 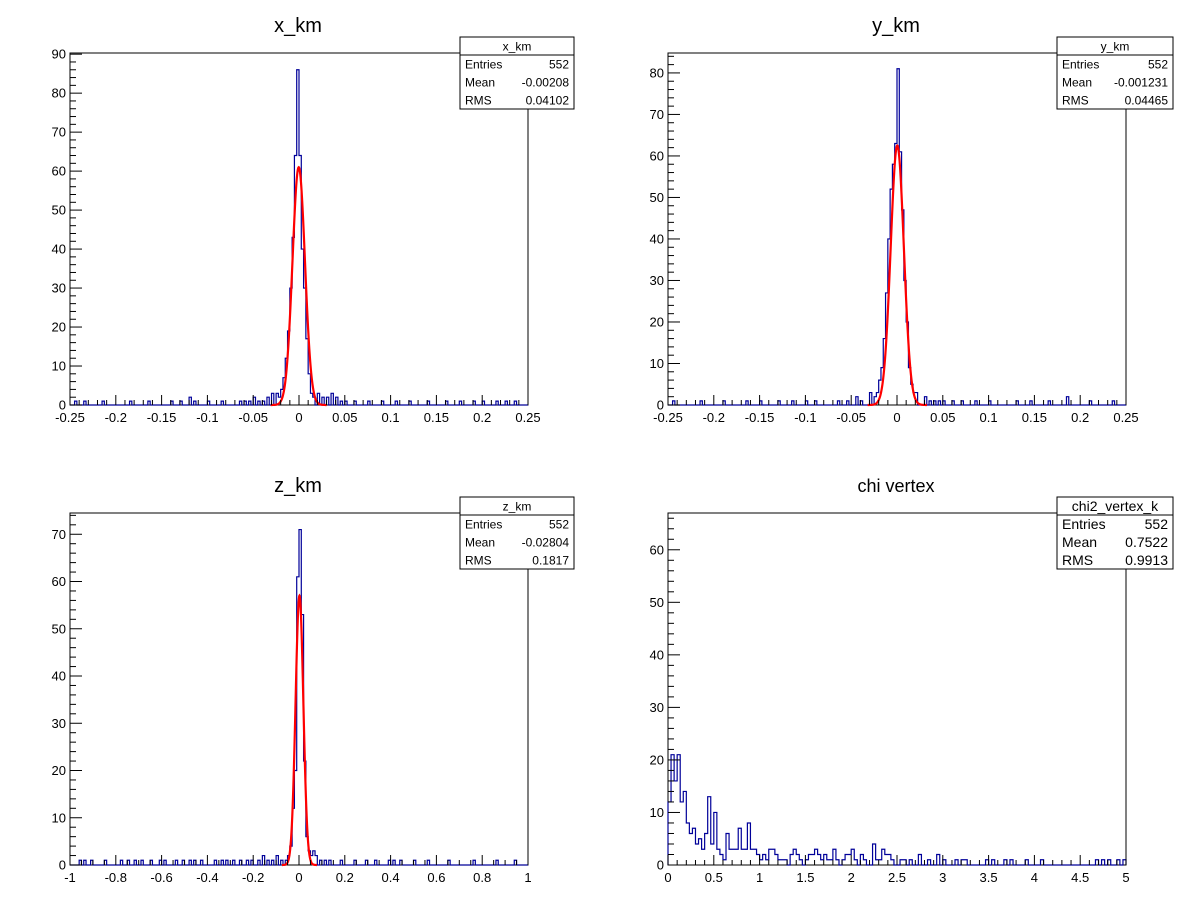 I want to click on x-tick-label: 0.25, so click(x=1125, y=417).